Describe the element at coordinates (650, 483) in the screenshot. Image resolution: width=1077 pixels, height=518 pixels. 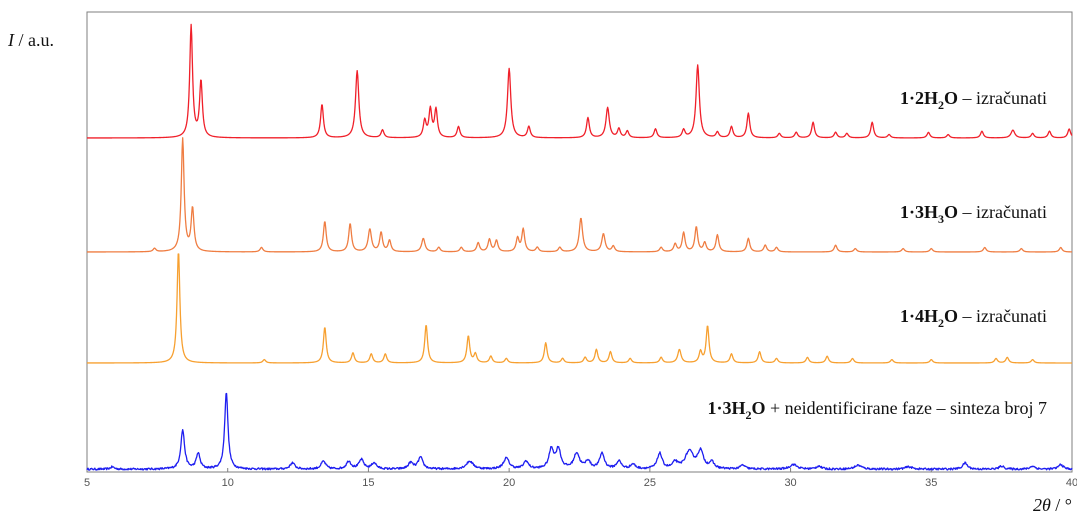
I see `x-tick-label: 25` at that location.